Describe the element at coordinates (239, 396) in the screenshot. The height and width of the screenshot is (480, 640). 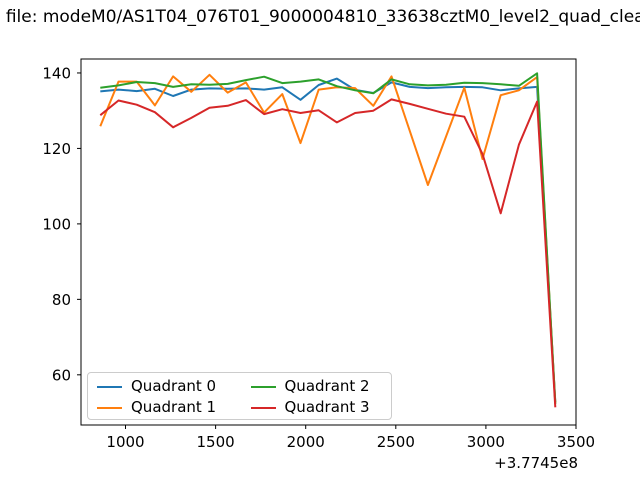
I see `chart-legend: Quadrant 0 Quadrant 1 Quadrant 2 Quadrant 3` at that location.